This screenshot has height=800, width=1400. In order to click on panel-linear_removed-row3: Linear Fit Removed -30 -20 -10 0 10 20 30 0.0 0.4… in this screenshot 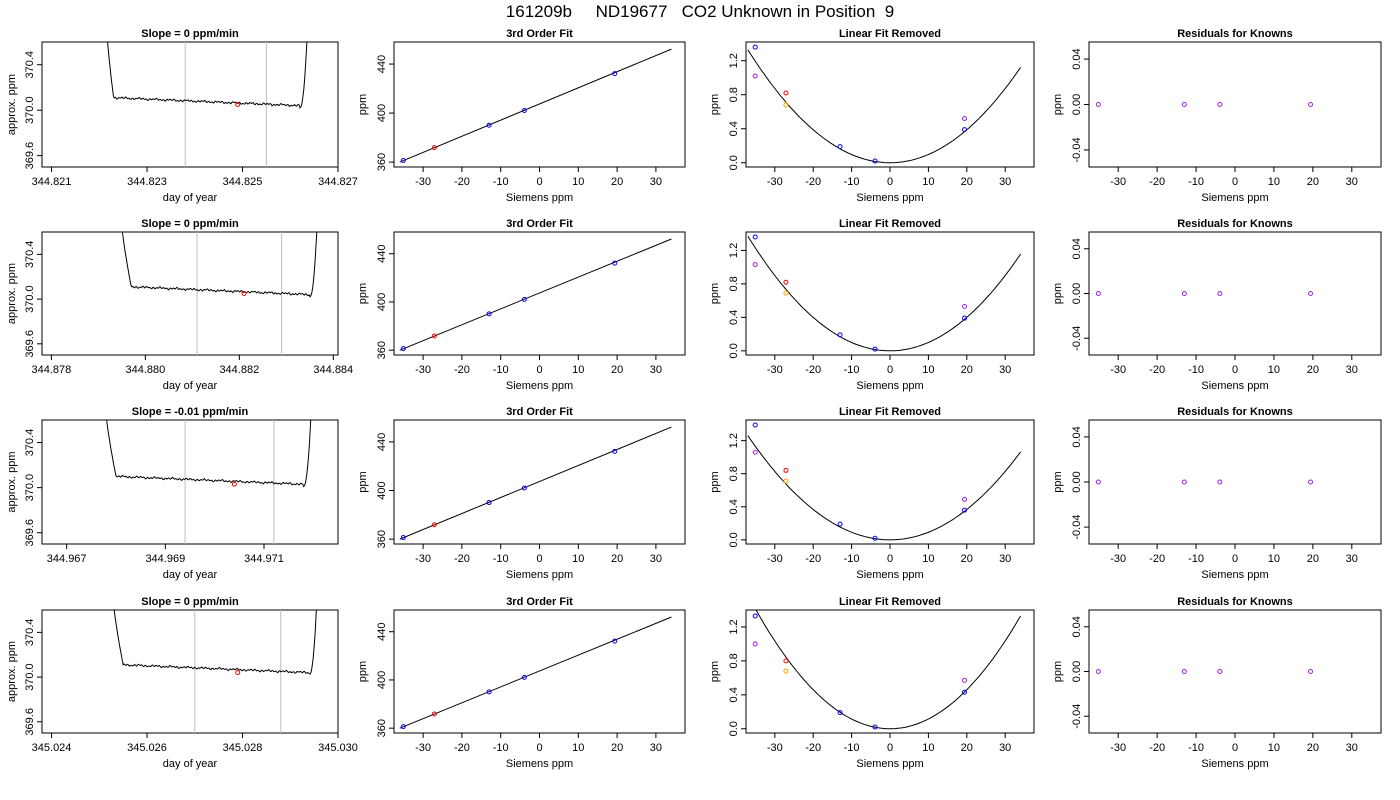, I will do `click(872, 493)`.